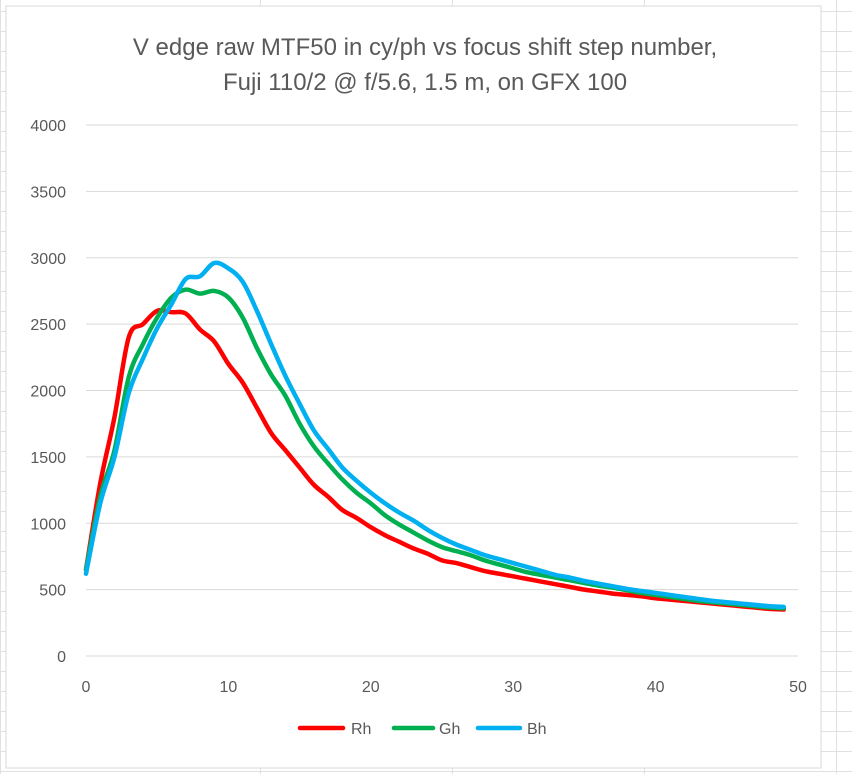  I want to click on x-tick-label: 40, so click(656, 687).